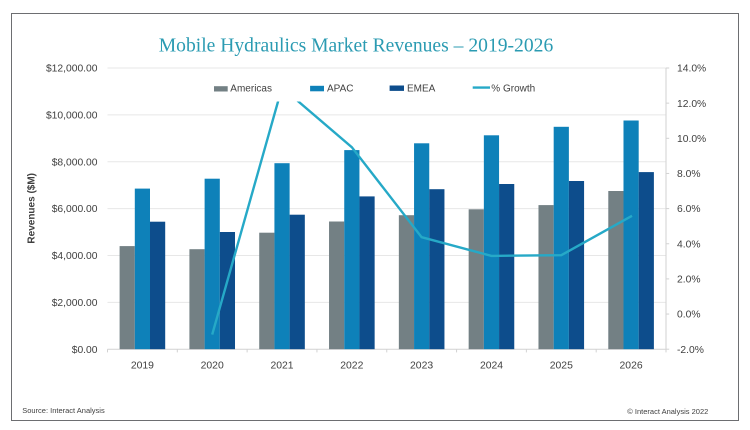 Image resolution: width=750 pixels, height=430 pixels. What do you see at coordinates (351, 366) in the screenshot?
I see `svg-text: 2022` at bounding box center [351, 366].